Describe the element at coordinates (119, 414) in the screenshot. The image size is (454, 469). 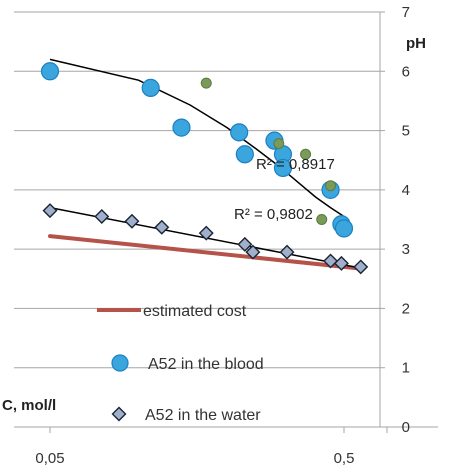
I see `legend-swatch-water` at that location.